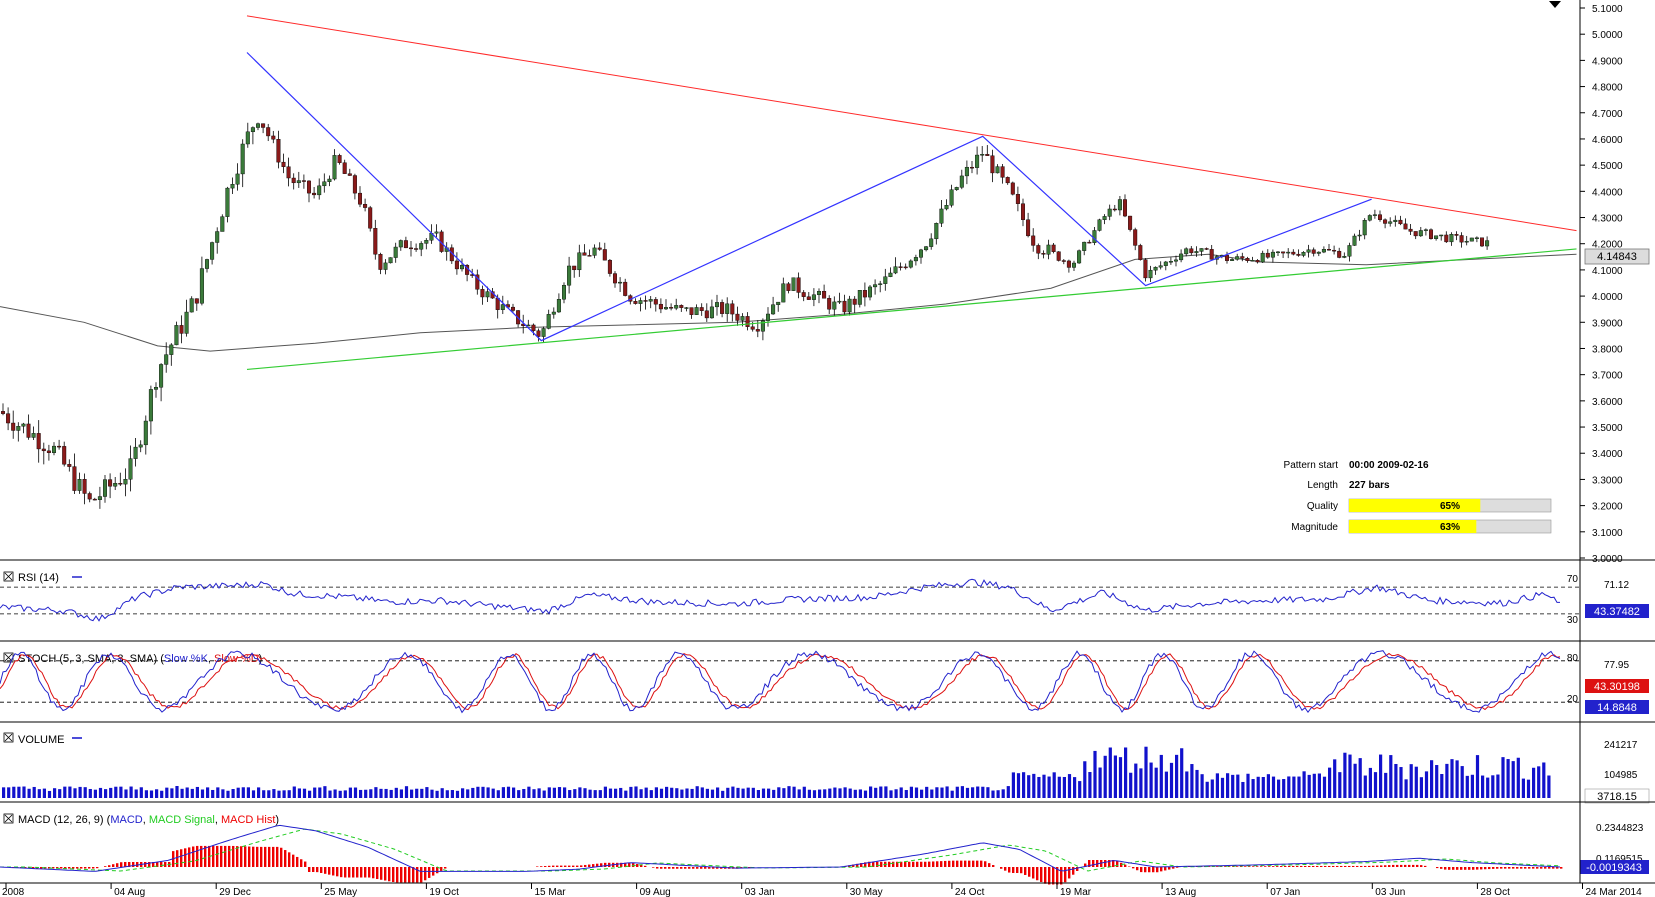 The image size is (1655, 897). Describe the element at coordinates (780, 600) in the screenshot. I see `rsi-path` at that location.